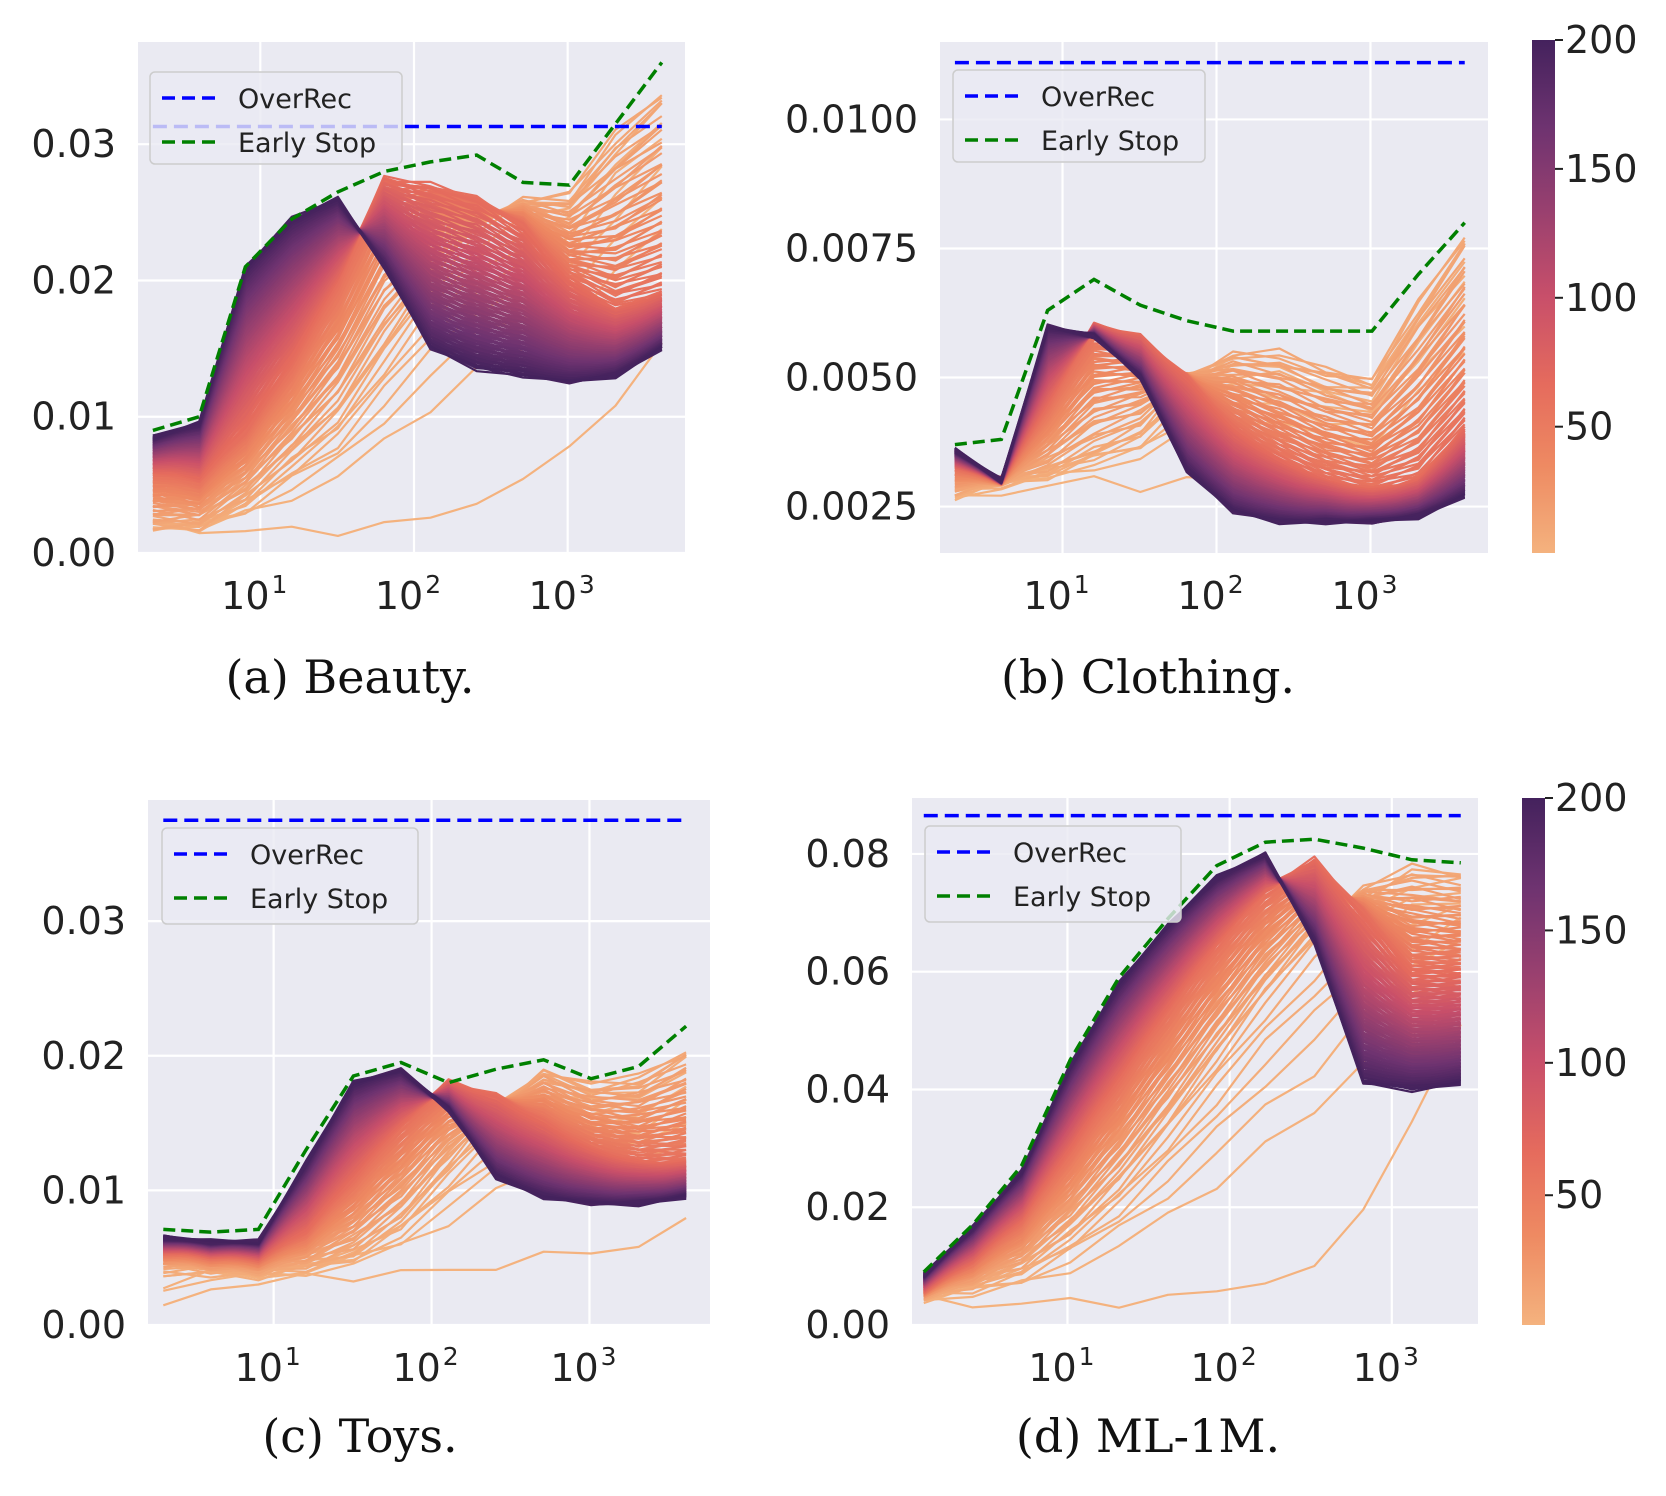  I want to click on caption-ml1m: (d) ML-1M., so click(1148, 1436).